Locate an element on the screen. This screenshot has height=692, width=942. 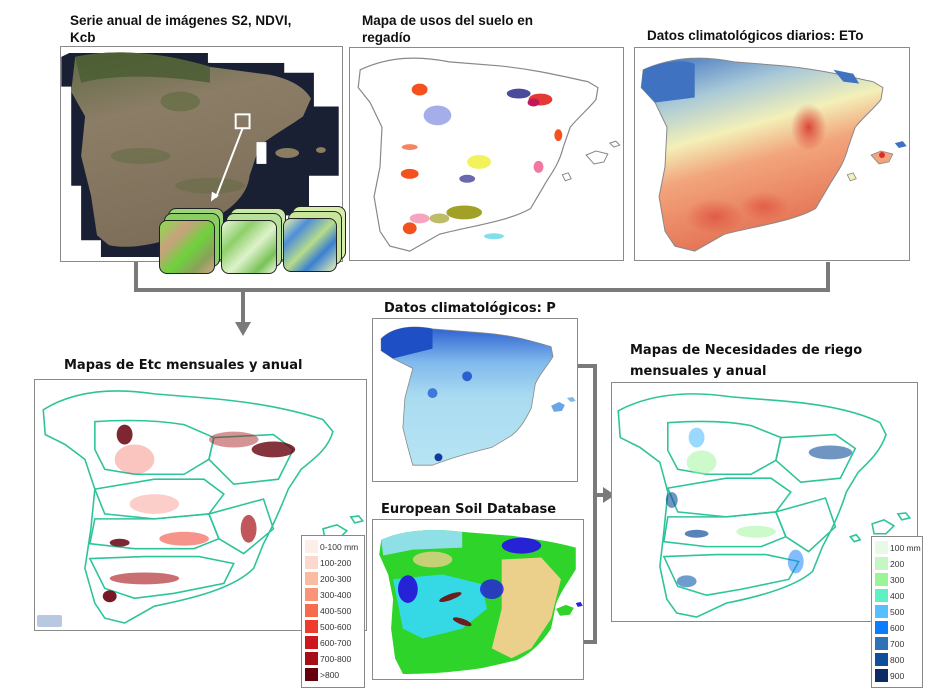
legend-etc-item: 400-500 is located at coordinates (333, 610).